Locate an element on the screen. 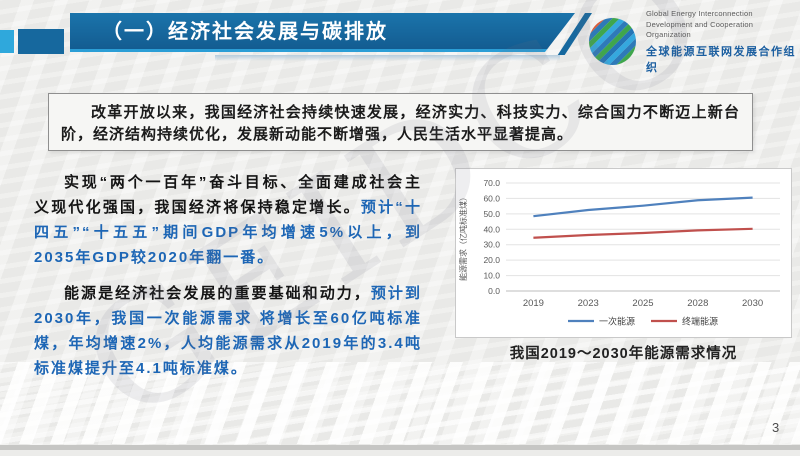  paragraph-gdp-plain: 实现“两个一百年”奋斗目标、全面建成社会主义现代化强国，我国经济将保持稳定增长。 is located at coordinates (228, 195).